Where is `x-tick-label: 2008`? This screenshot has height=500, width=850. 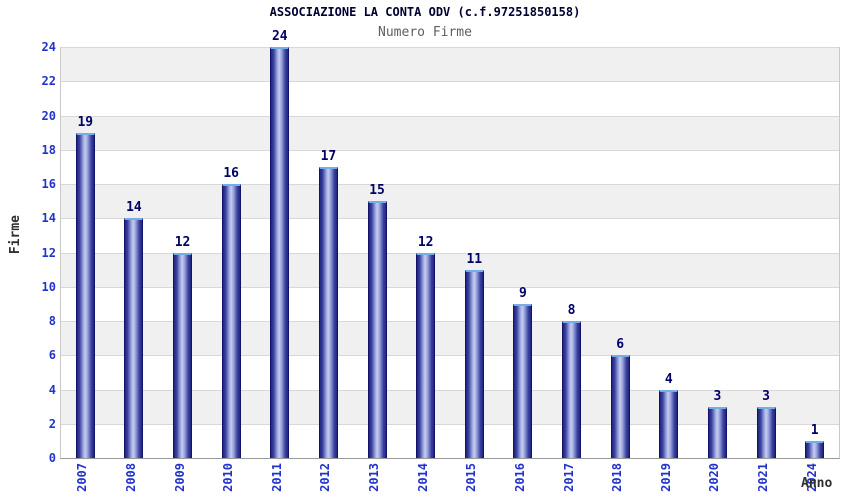 x-tick-label: 2008 is located at coordinates (130, 477).